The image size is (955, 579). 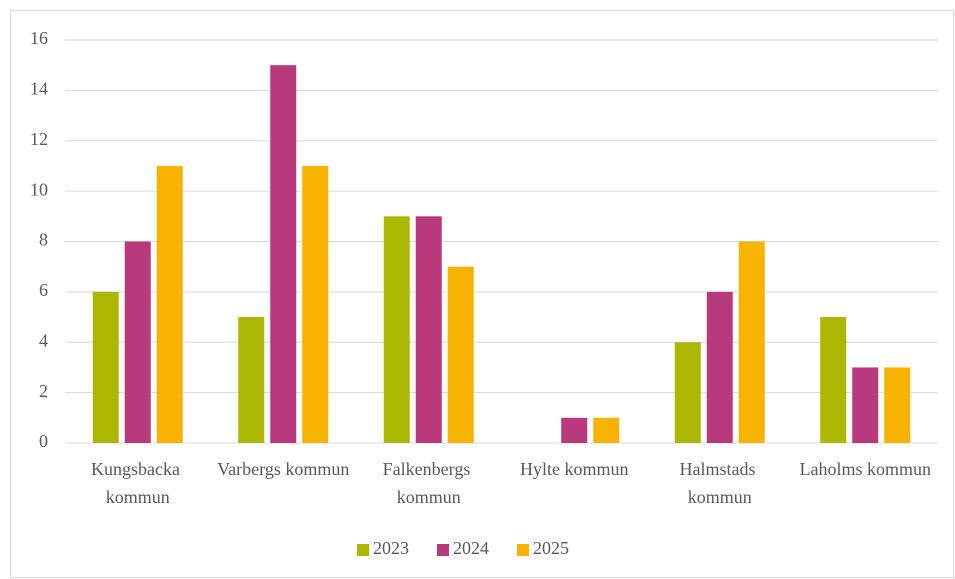 I want to click on legend-label: 2023, so click(x=391, y=548).